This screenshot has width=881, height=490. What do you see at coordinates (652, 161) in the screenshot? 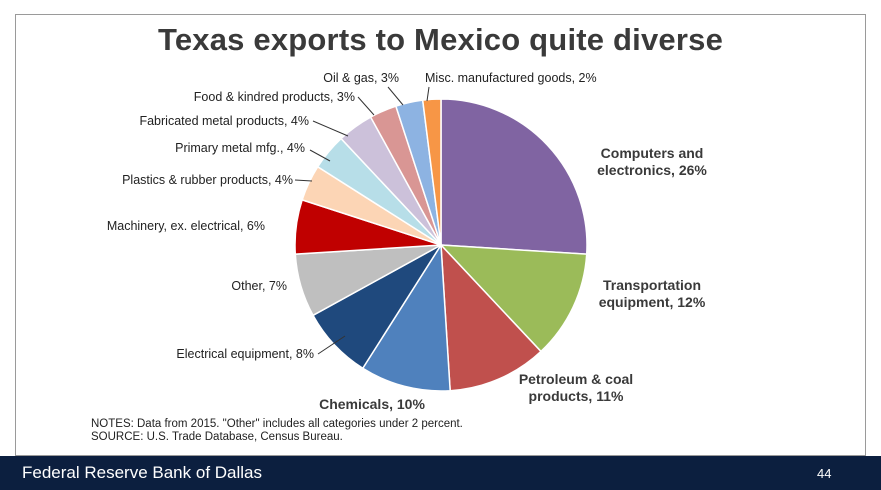
I see `slice-label: Computers and electronics, 26%` at bounding box center [652, 161].